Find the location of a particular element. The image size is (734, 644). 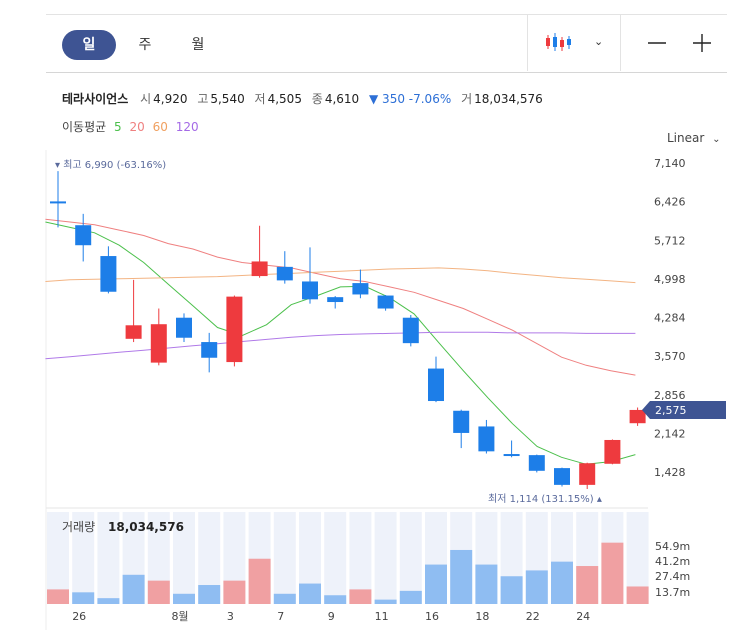

ma120-line is located at coordinates (340, 345).